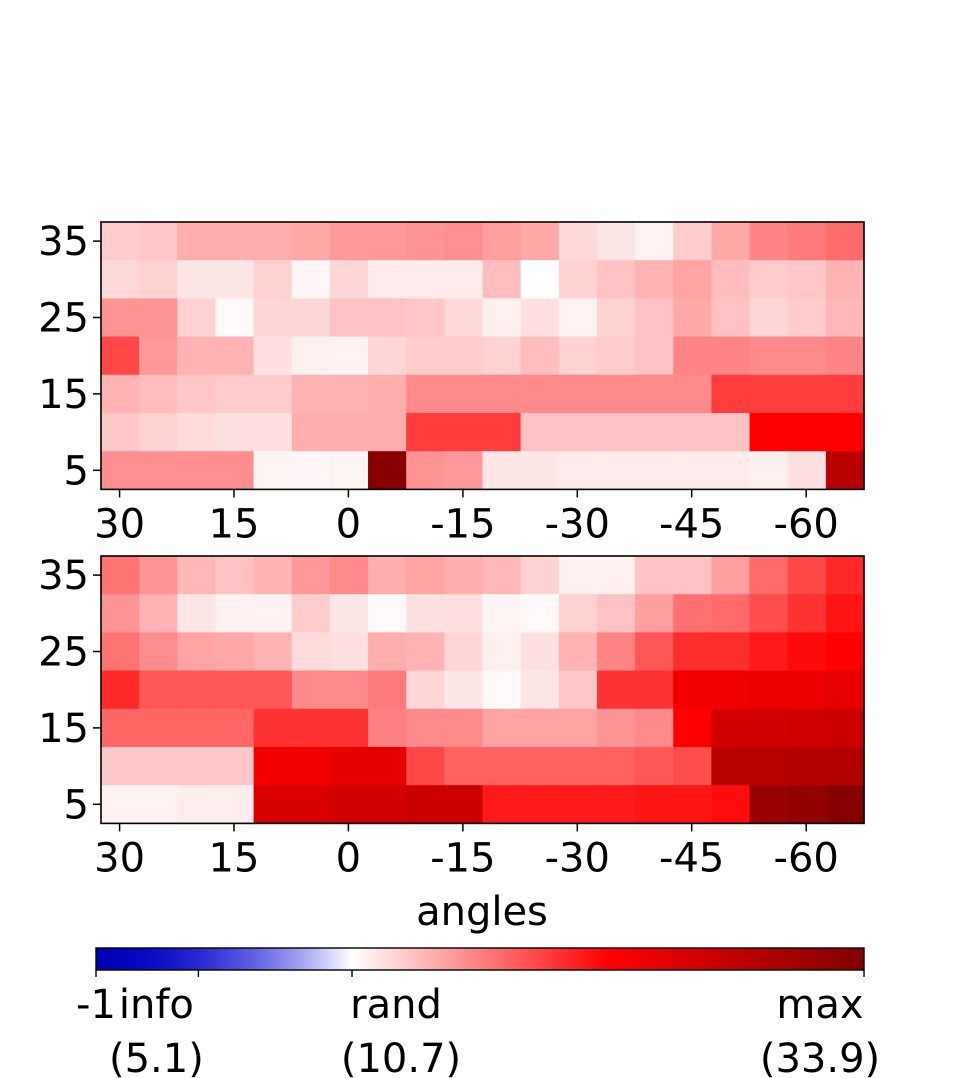 This screenshot has height=1078, width=960. What do you see at coordinates (197, 575) in the screenshot?
I see `heatmap-cell-p1-r0-c2` at bounding box center [197, 575].